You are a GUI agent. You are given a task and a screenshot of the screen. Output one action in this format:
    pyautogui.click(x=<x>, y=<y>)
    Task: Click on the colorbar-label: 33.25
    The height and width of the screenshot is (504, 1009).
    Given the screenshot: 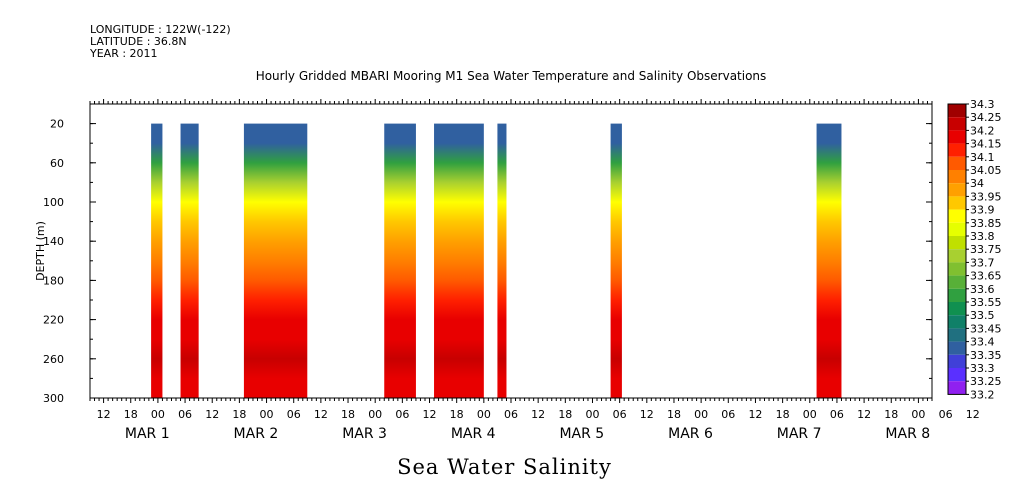 What is the action you would take?
    pyautogui.click(x=986, y=381)
    